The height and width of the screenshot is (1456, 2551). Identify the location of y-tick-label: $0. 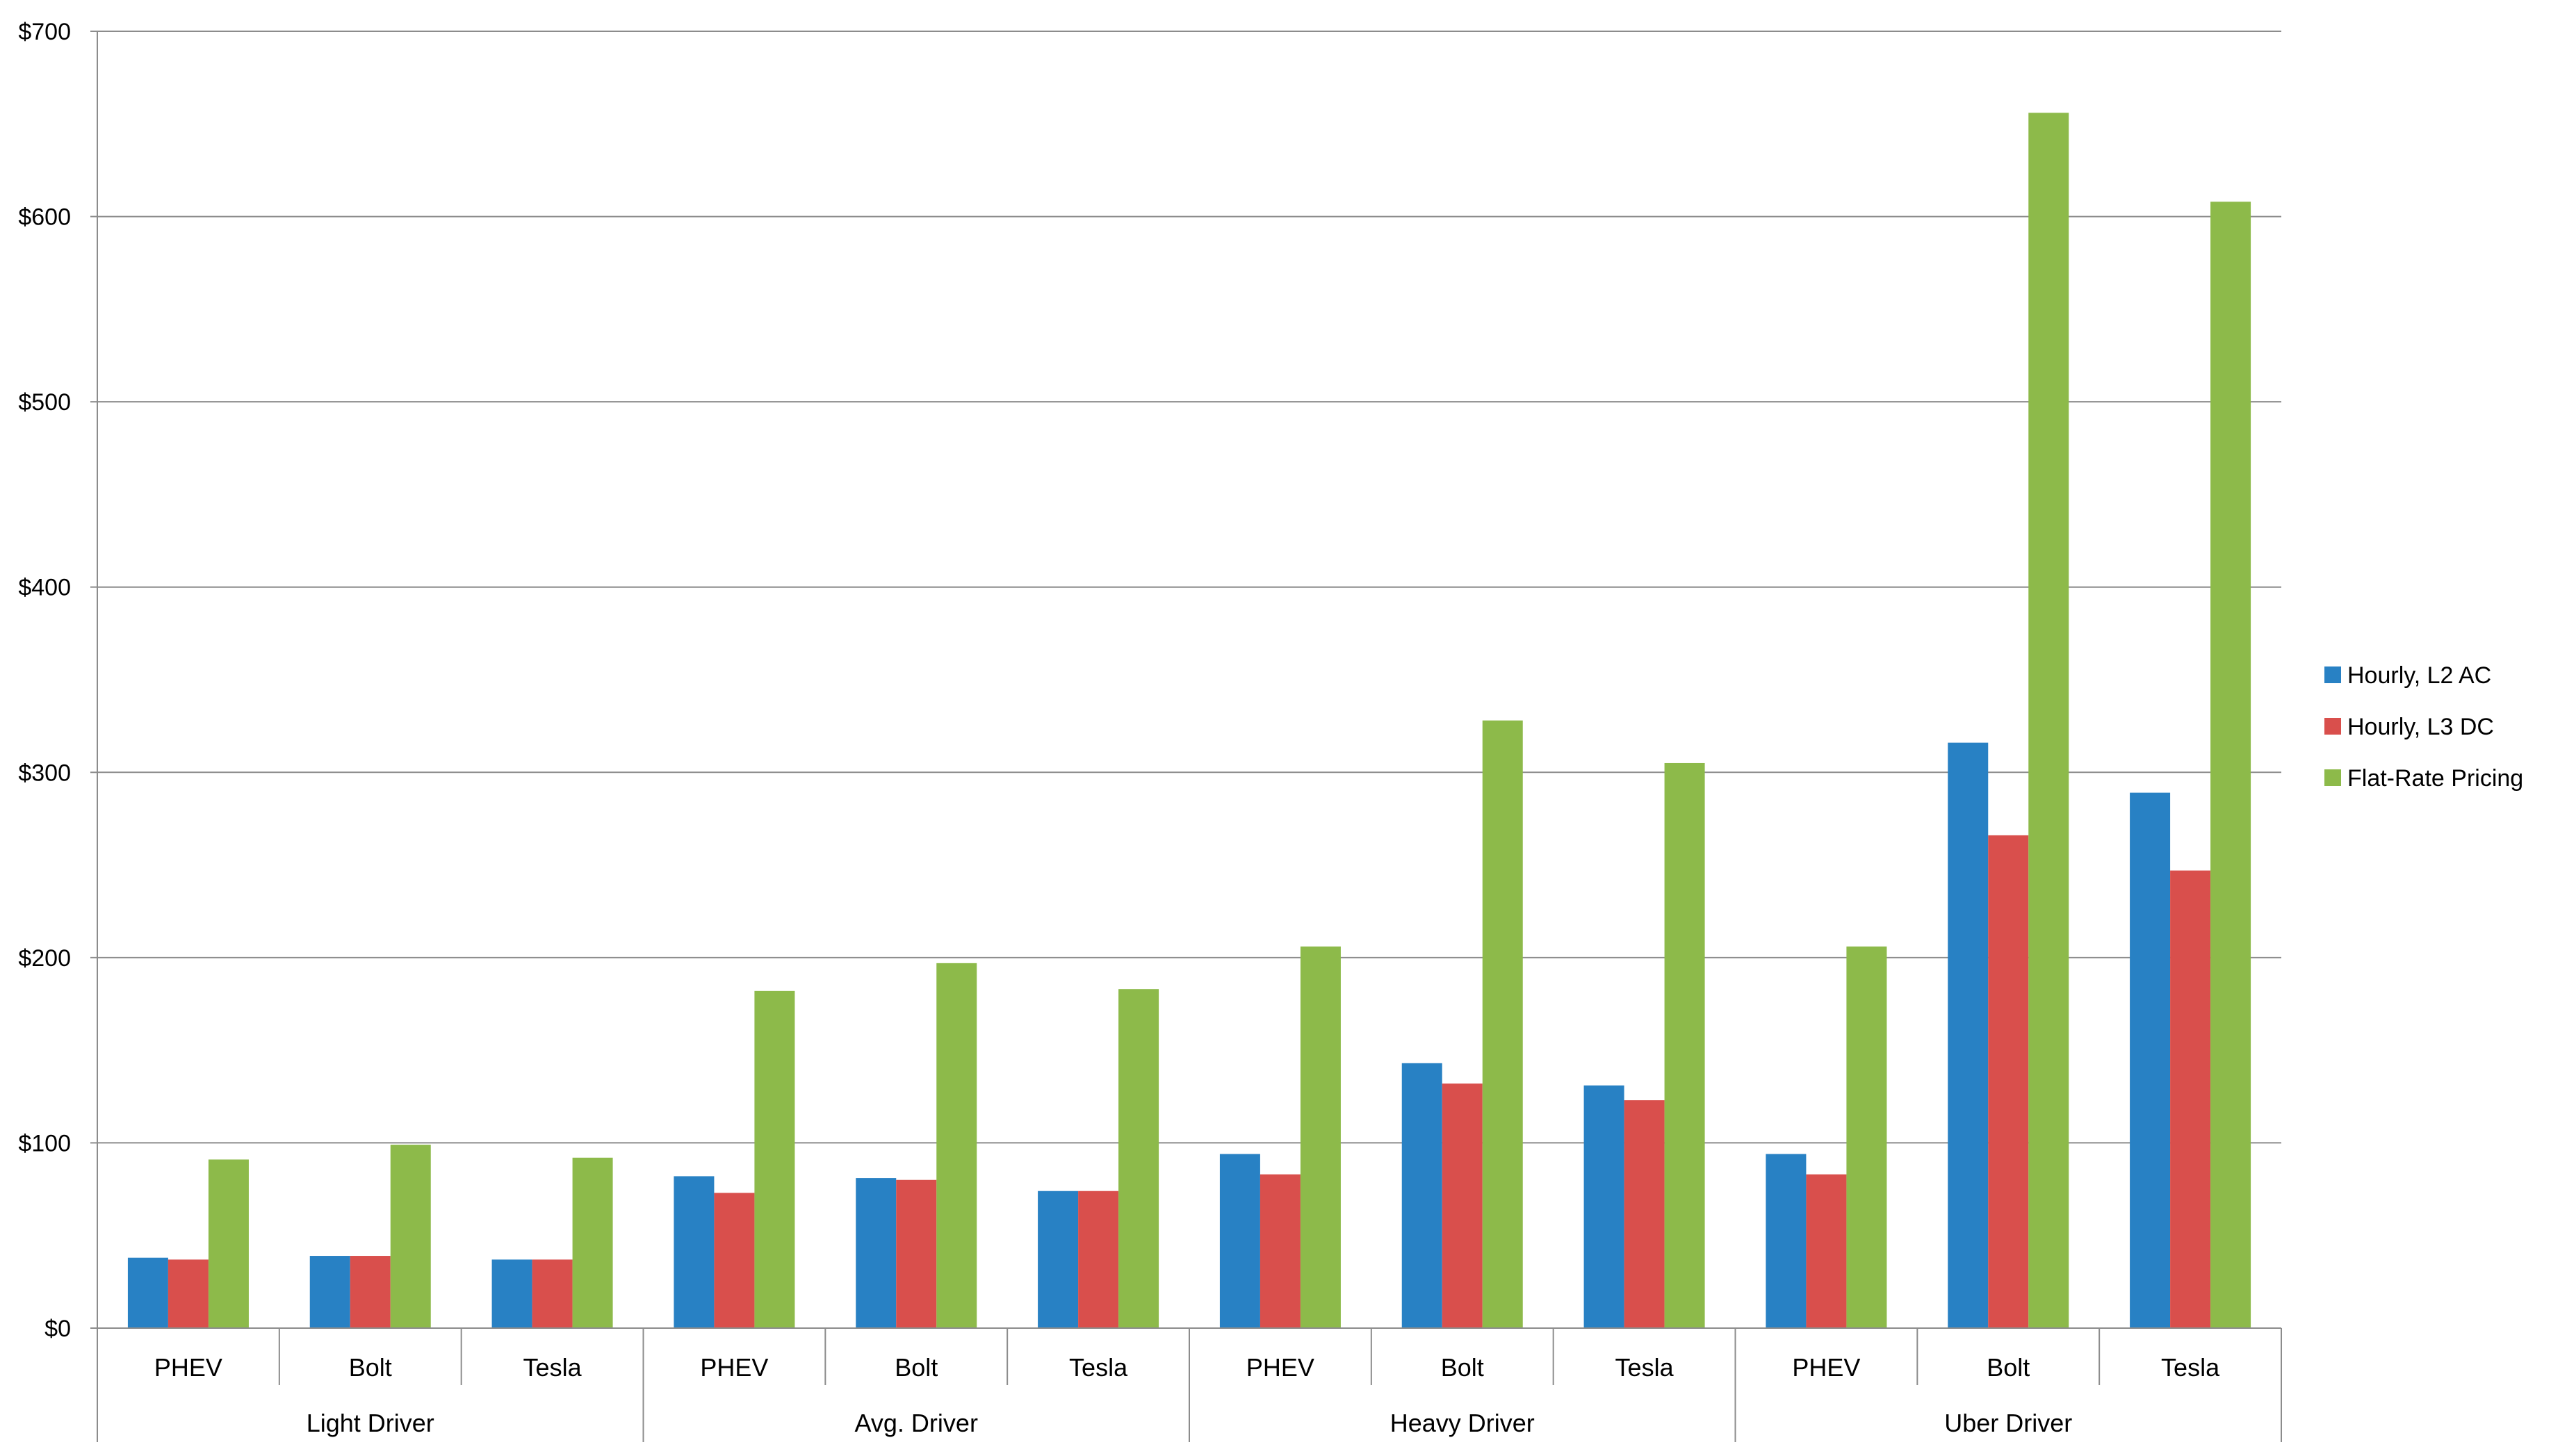
(57, 1329).